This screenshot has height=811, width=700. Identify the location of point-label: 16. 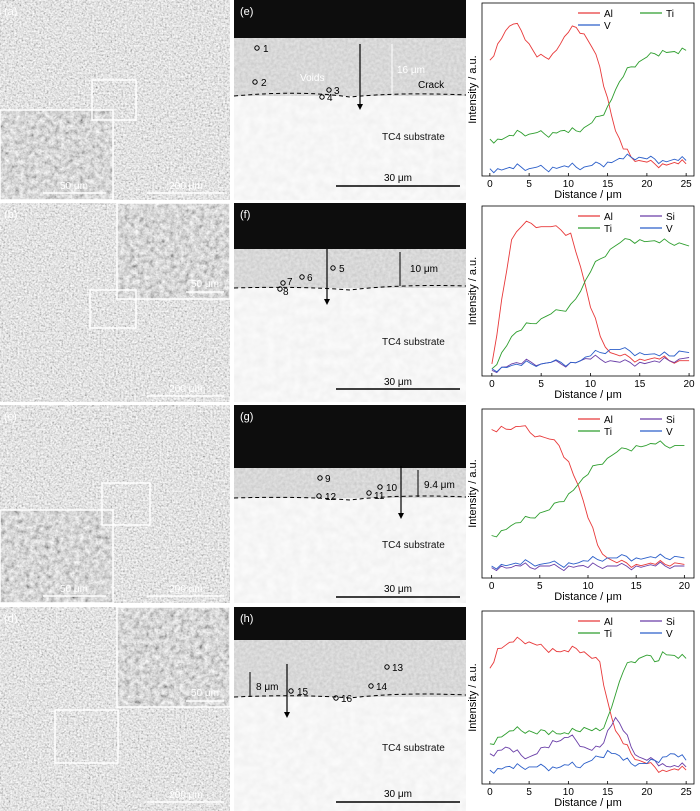
(347, 699).